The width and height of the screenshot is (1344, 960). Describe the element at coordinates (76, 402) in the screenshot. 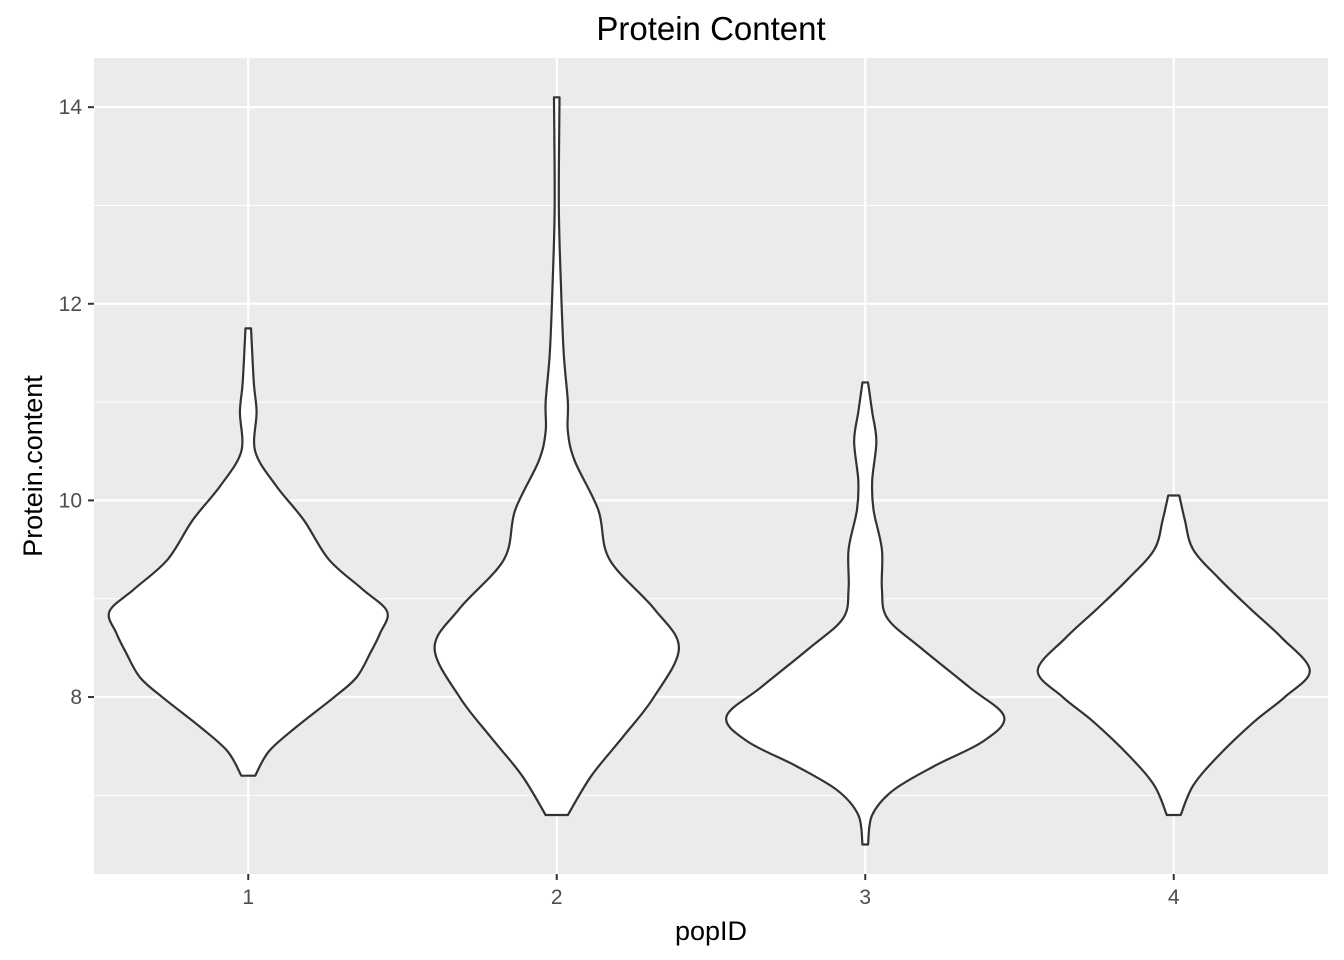

I see `y-axis: 8 10 12 14` at that location.